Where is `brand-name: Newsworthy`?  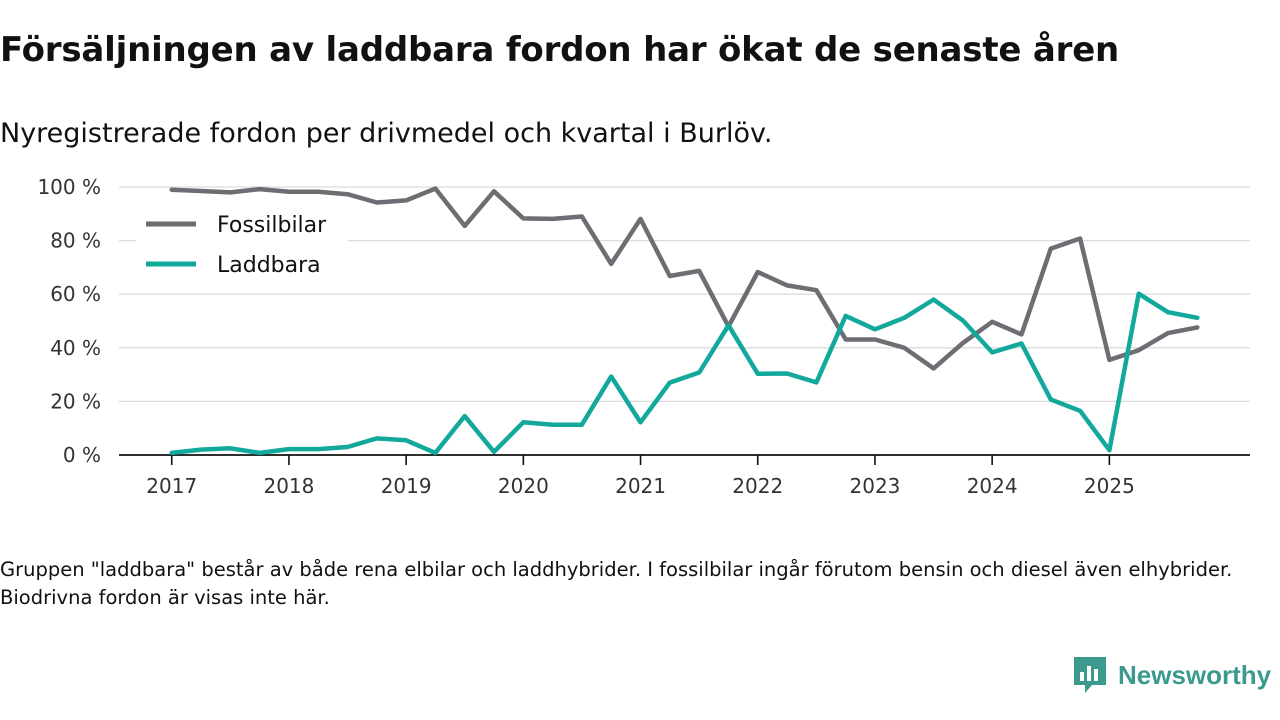 brand-name: Newsworthy is located at coordinates (1195, 674).